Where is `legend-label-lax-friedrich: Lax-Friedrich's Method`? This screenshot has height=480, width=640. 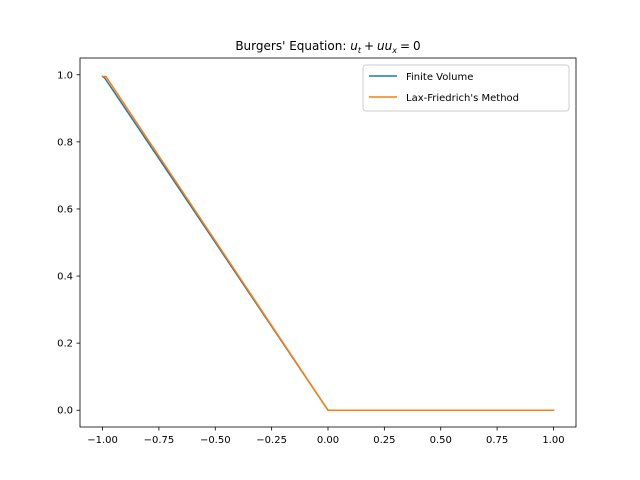 legend-label-lax-friedrich: Lax-Friedrich's Method is located at coordinates (462, 98).